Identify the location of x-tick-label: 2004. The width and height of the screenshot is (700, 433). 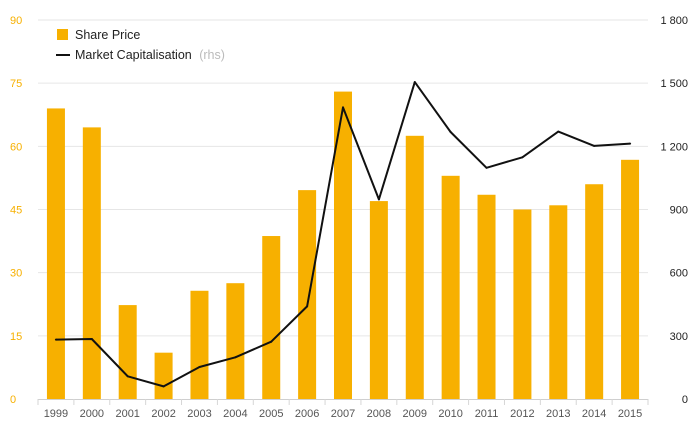
(235, 414).